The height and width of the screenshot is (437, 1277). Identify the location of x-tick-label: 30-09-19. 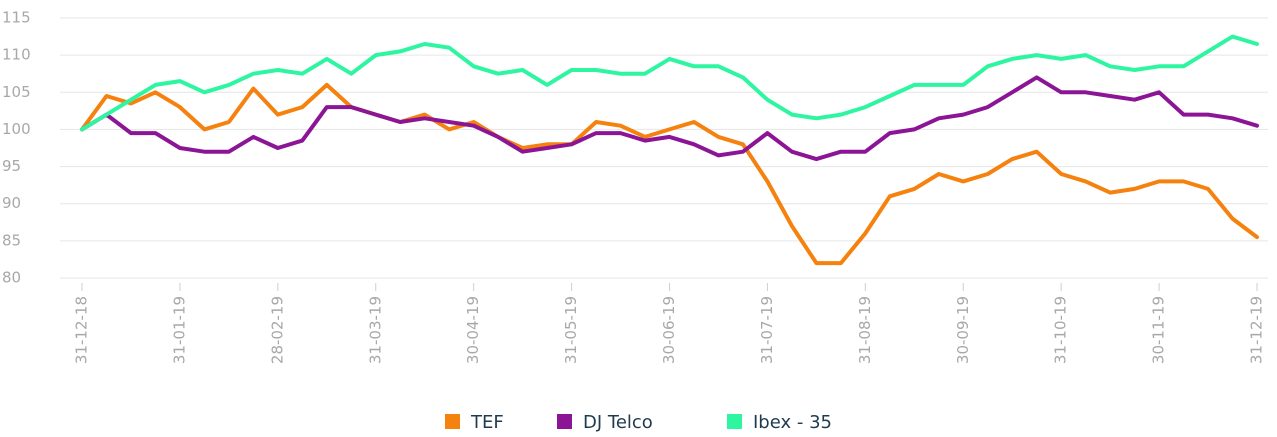
(963, 330).